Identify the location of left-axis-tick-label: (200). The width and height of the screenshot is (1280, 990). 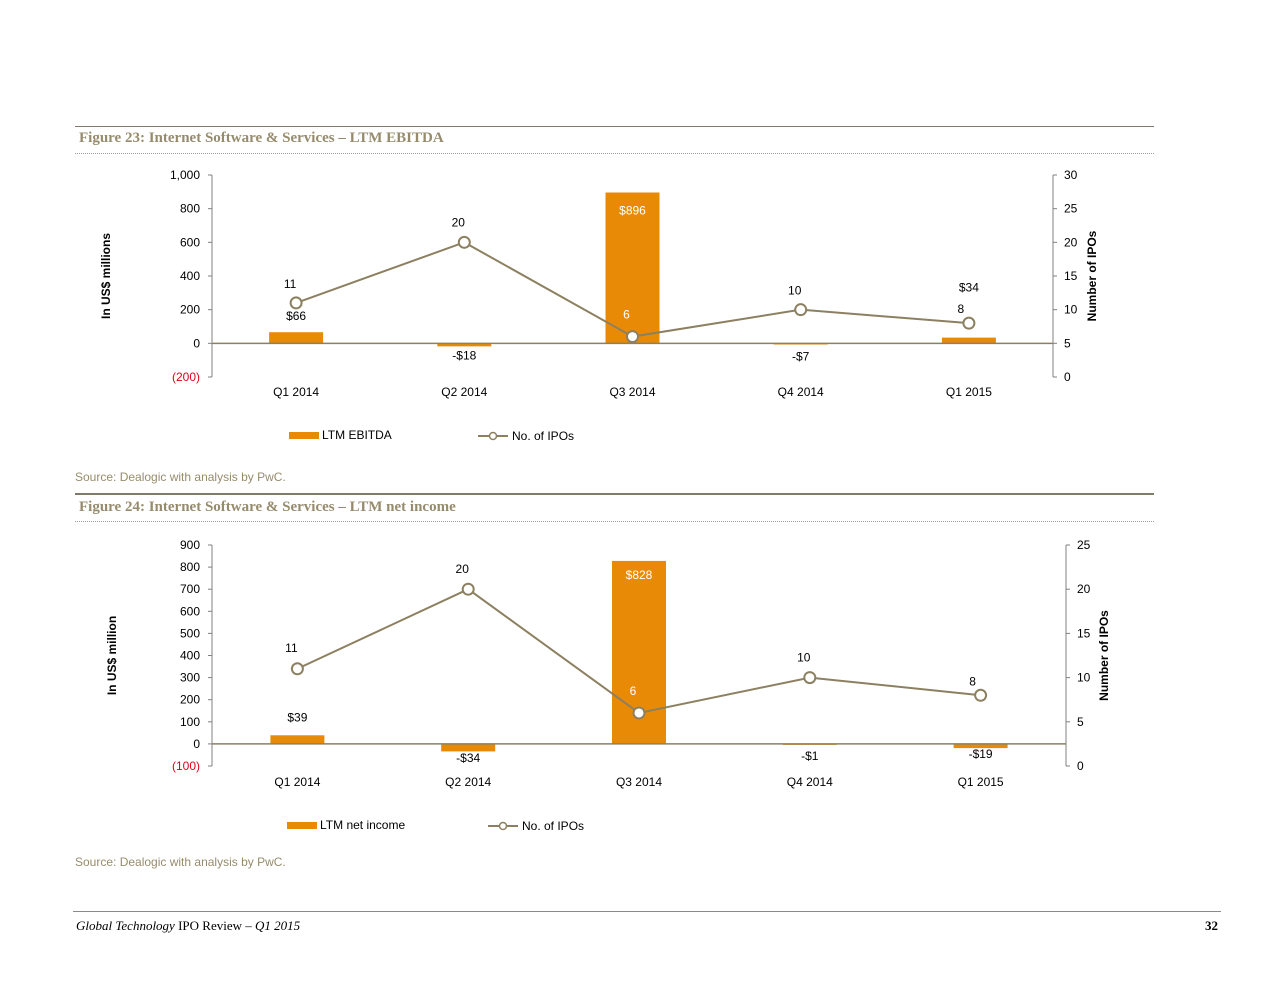
(186, 377).